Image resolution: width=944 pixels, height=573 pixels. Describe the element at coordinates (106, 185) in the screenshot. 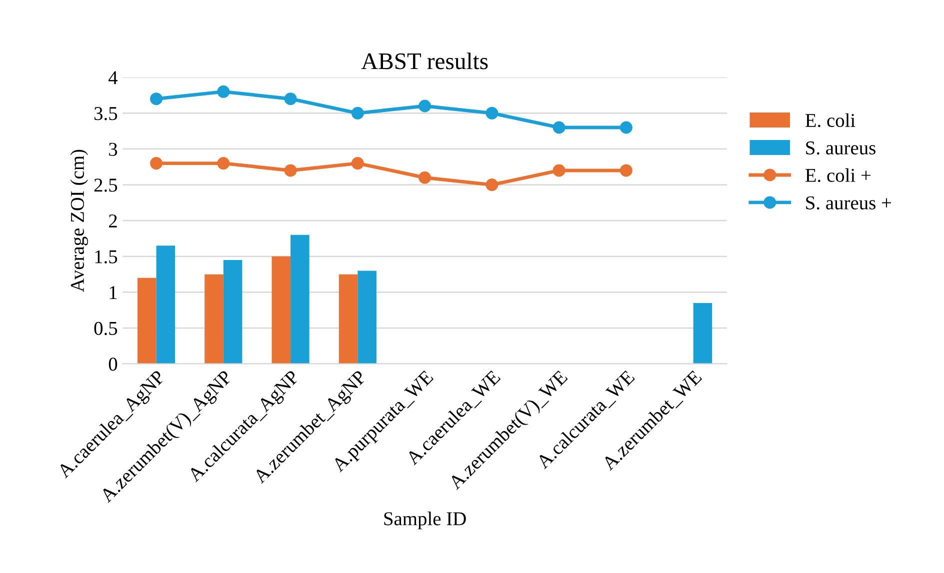

I see `y-tick-label: 2.5` at that location.